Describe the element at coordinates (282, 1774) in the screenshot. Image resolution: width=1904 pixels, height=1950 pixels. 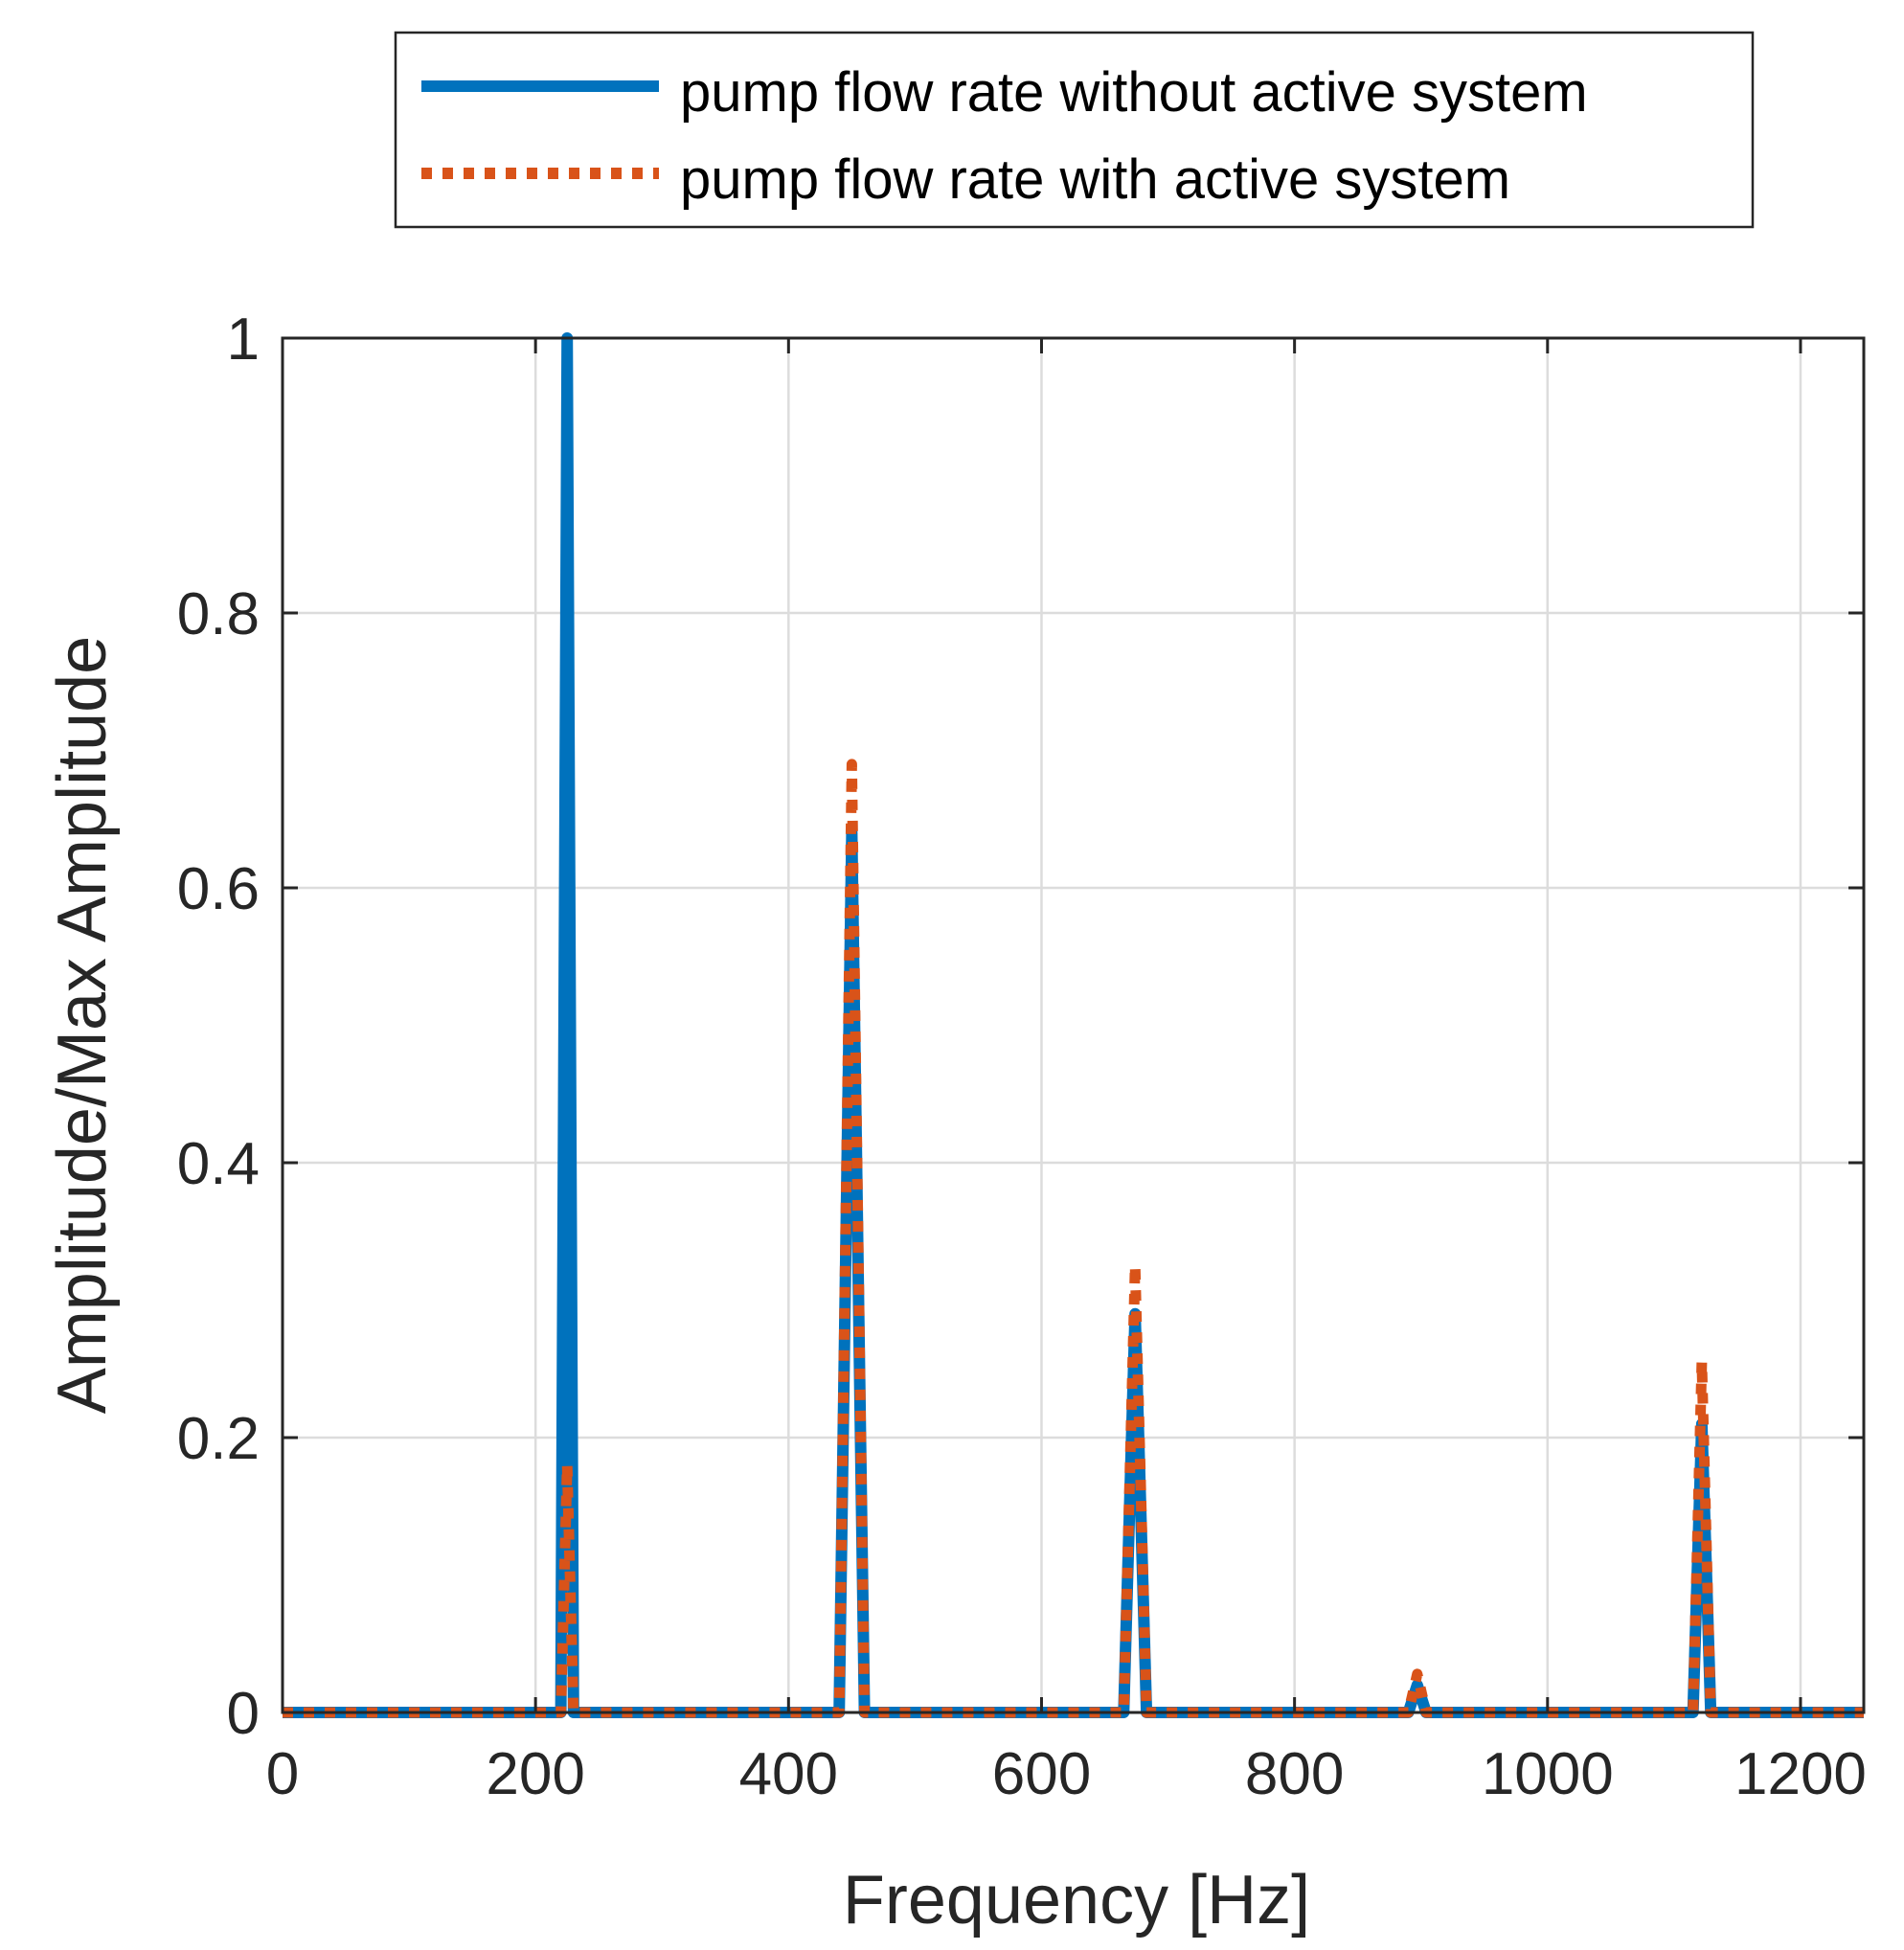
I see `x-tick-label: 0` at that location.